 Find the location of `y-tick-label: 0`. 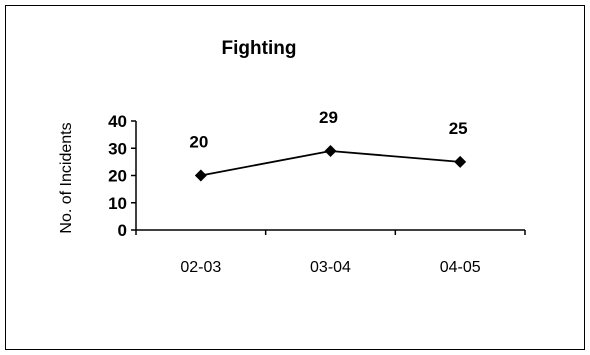

y-tick-label: 0 is located at coordinates (122, 230).